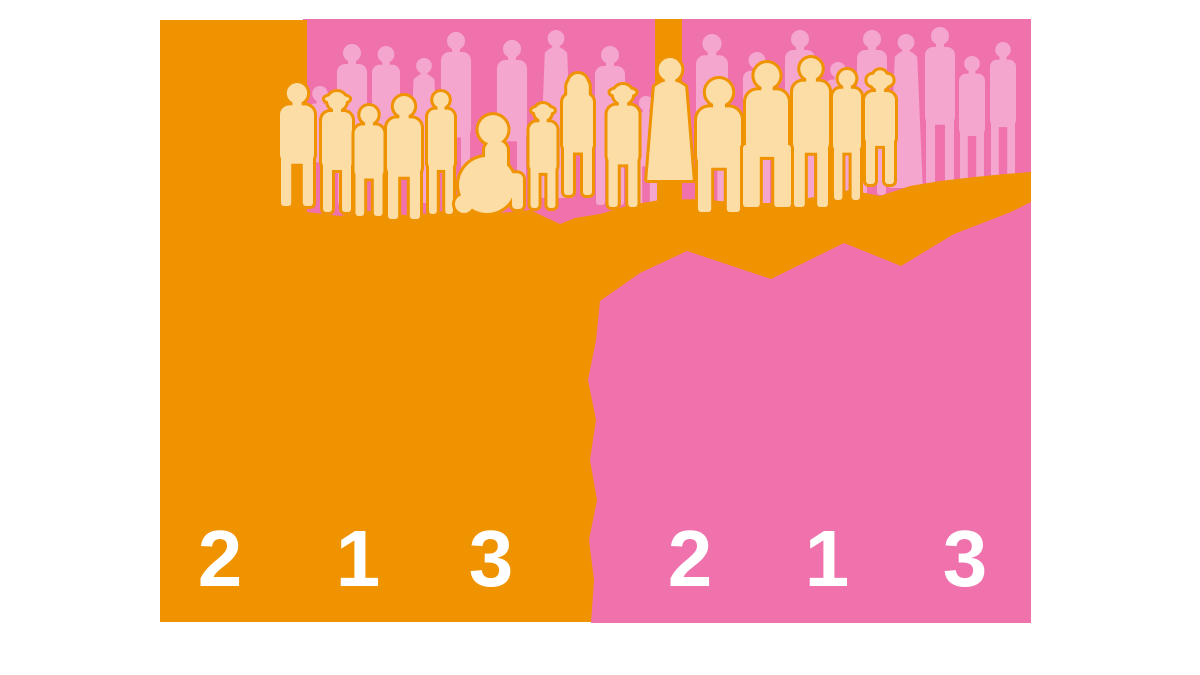  I want to click on orange-block-digit-2: 2, so click(220, 558).